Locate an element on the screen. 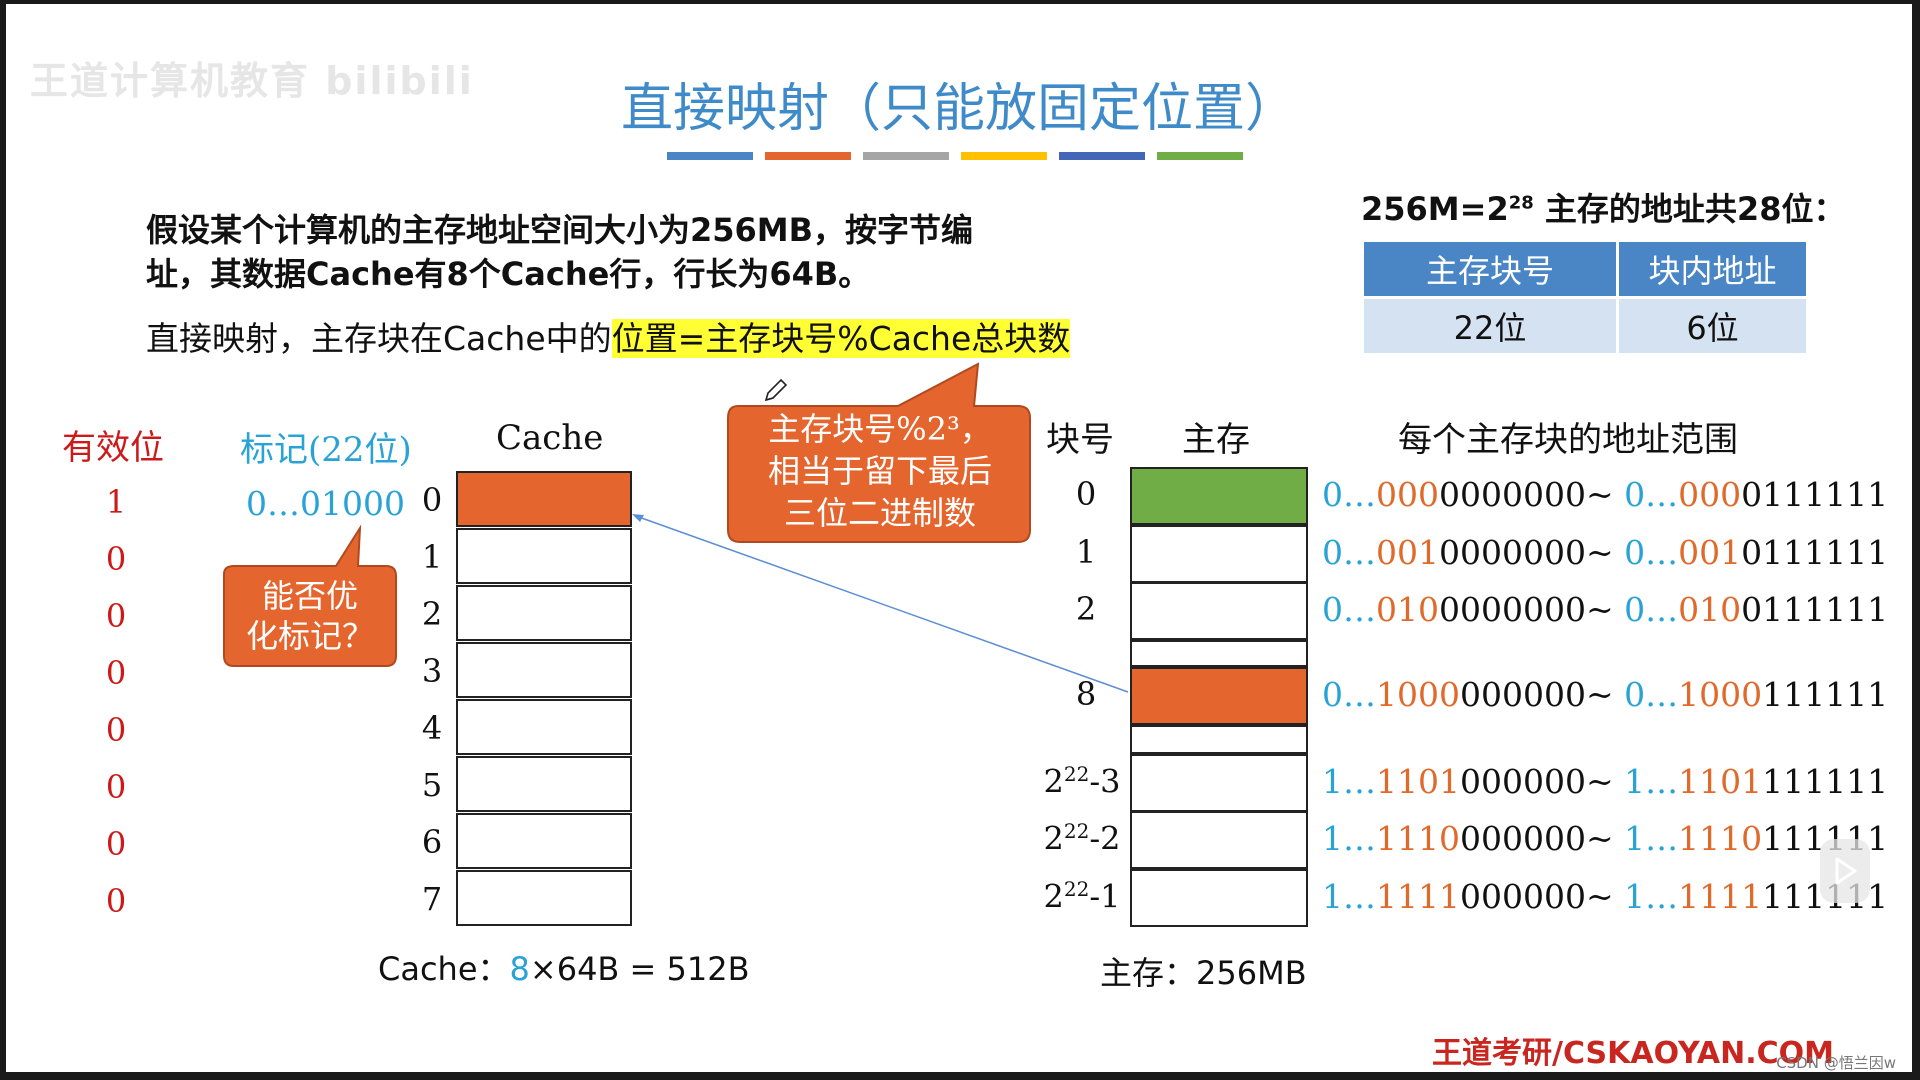  range-start-index: 010 is located at coordinates (1407, 609).